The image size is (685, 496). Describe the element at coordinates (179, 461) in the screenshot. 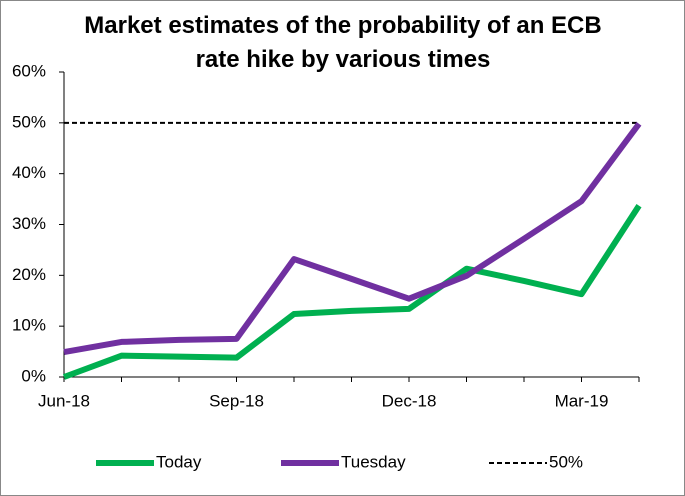

I see `legend-label: Today` at that location.